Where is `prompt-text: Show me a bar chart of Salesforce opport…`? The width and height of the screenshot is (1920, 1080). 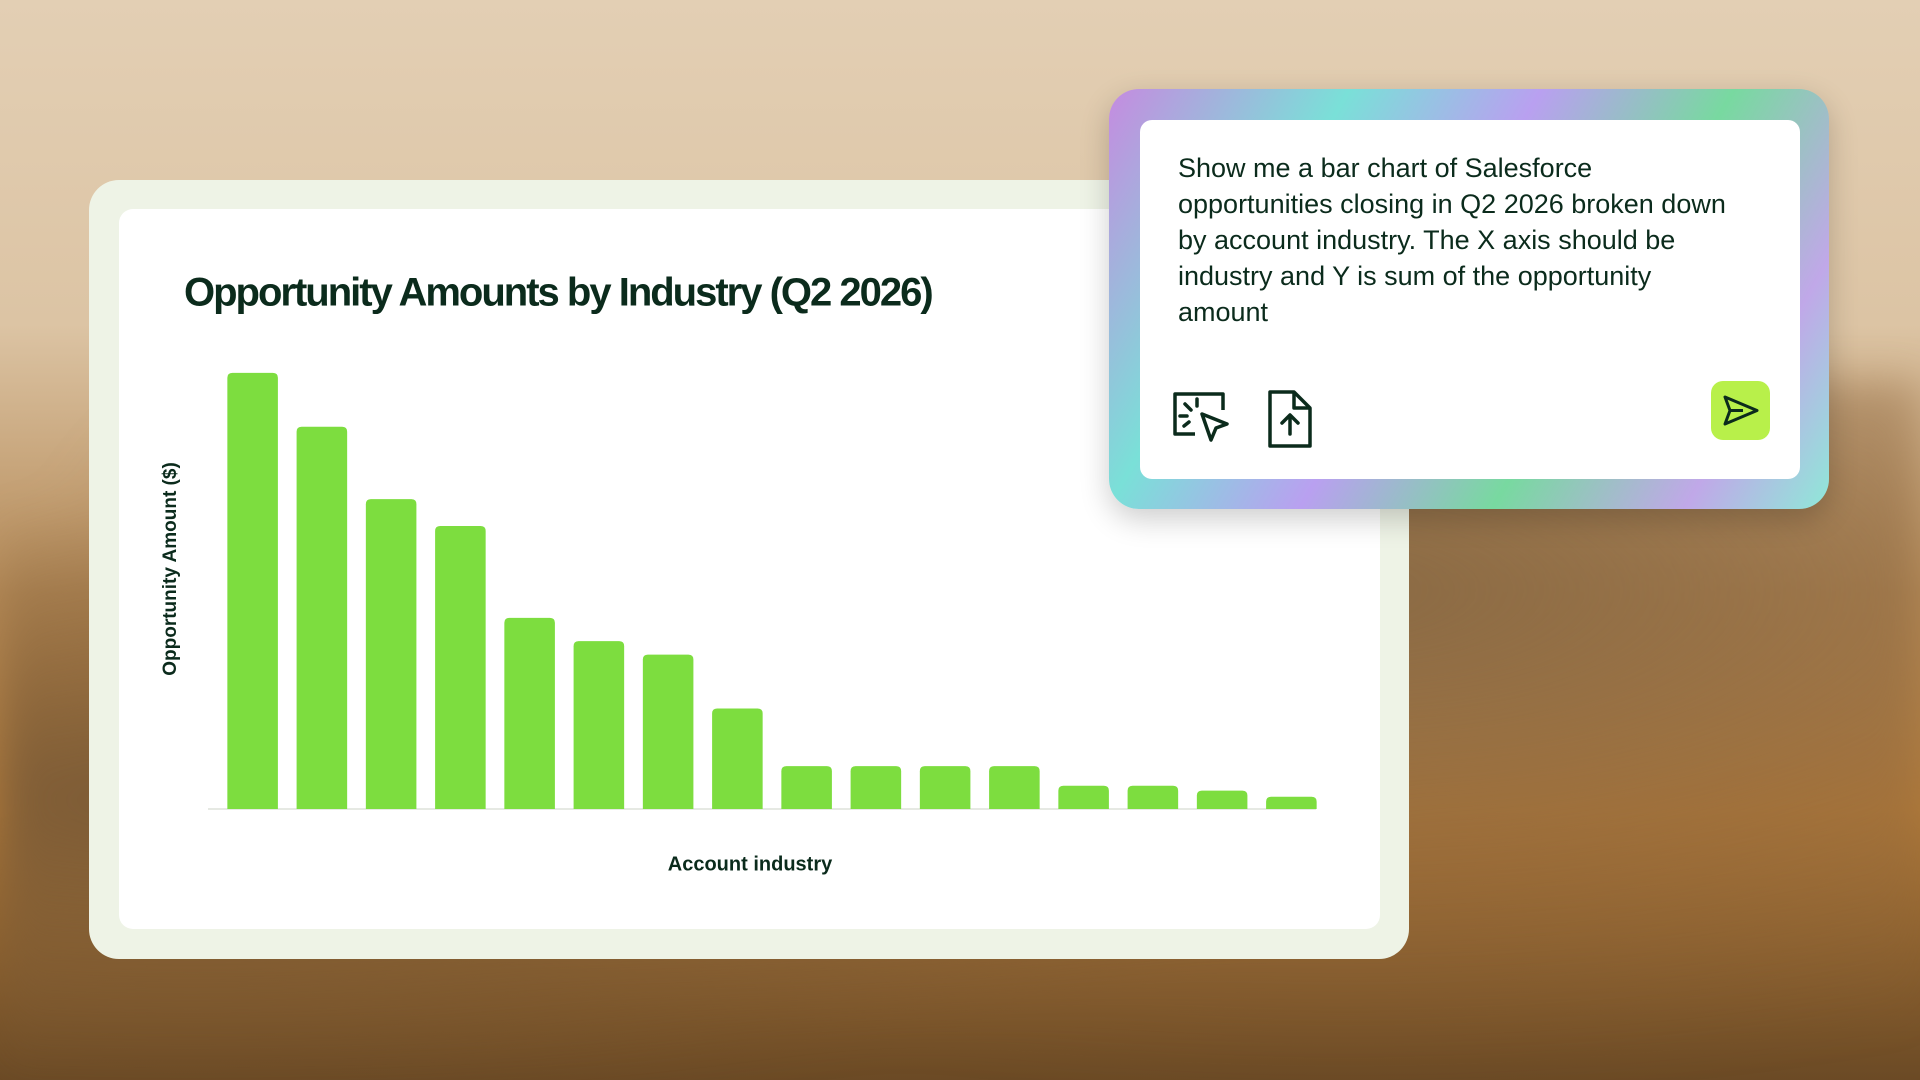 prompt-text: Show me a bar chart of Salesforce opport… is located at coordinates (1452, 240).